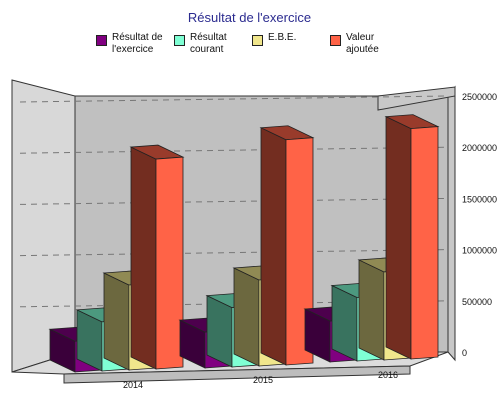 The height and width of the screenshot is (394, 499). Describe the element at coordinates (282, 37) in the screenshot. I see `legend-label: E.B.E.` at that location.